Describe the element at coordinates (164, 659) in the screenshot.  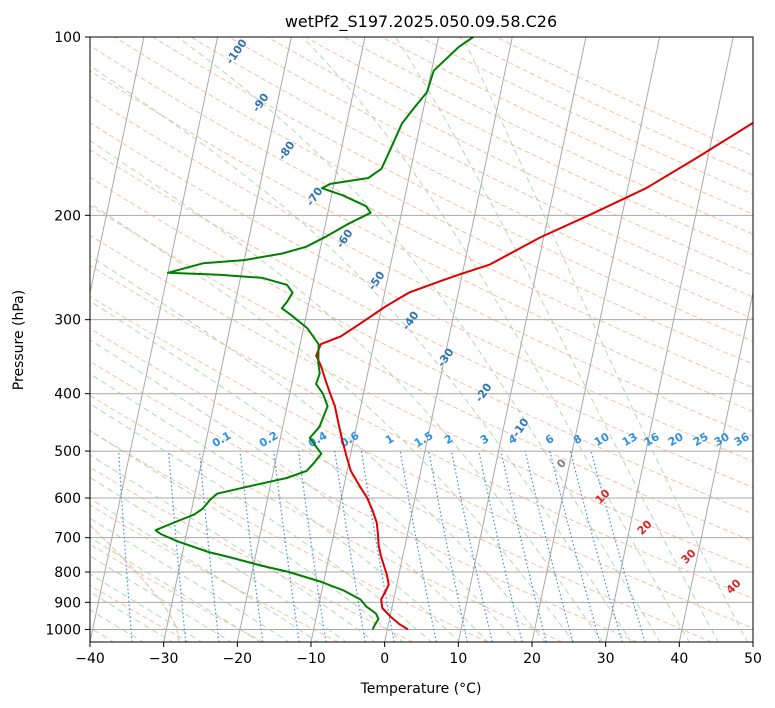
I see `x-tick-label: −30` at that location.